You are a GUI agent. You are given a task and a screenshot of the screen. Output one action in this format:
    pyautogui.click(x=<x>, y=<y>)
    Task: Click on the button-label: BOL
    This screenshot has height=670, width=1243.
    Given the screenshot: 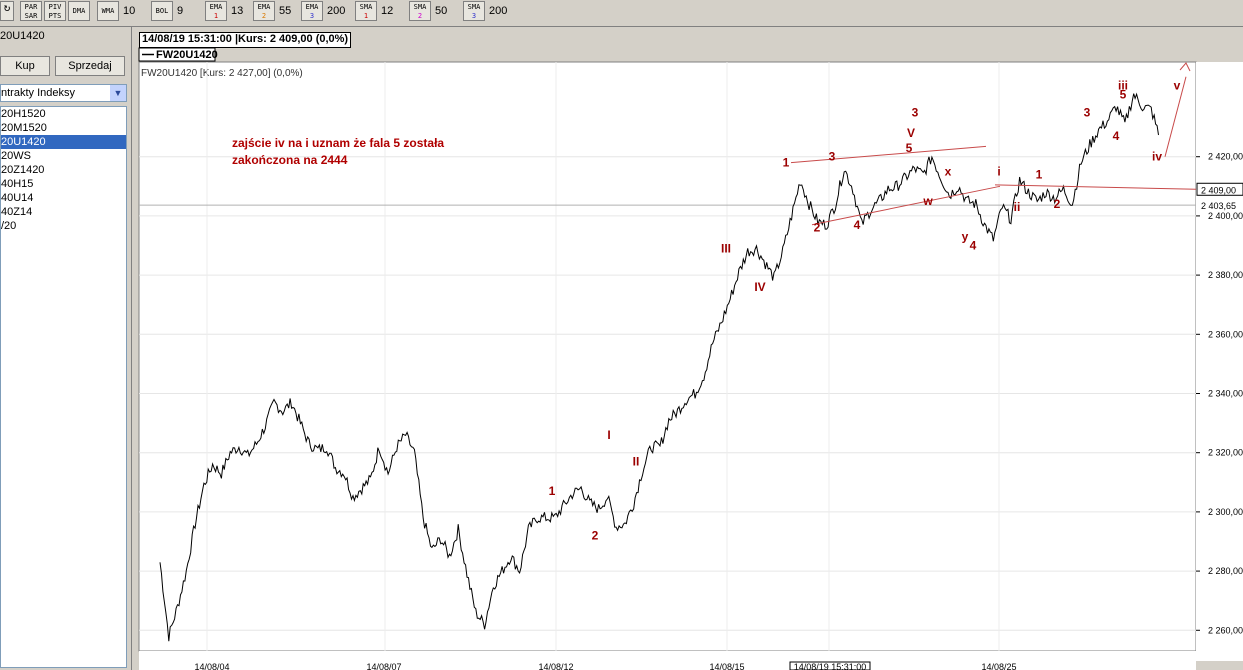 What is the action you would take?
    pyautogui.click(x=162, y=11)
    